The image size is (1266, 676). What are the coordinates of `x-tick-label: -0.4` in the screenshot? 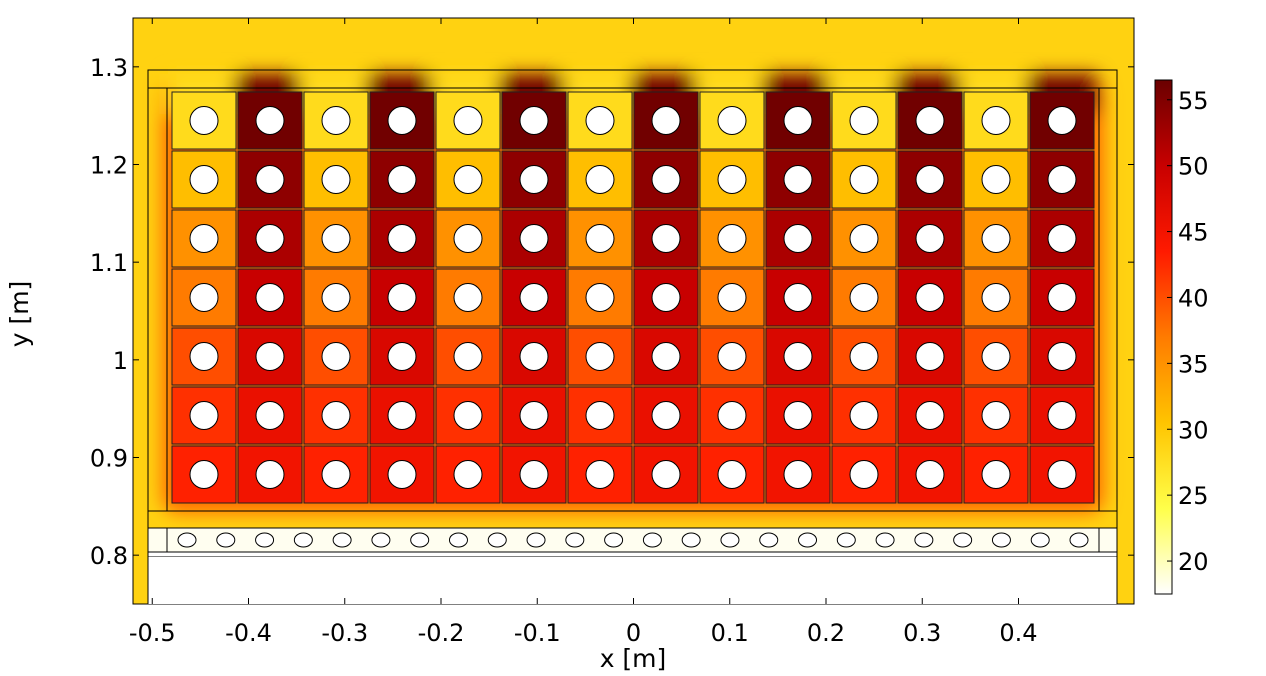 It's located at (248, 633).